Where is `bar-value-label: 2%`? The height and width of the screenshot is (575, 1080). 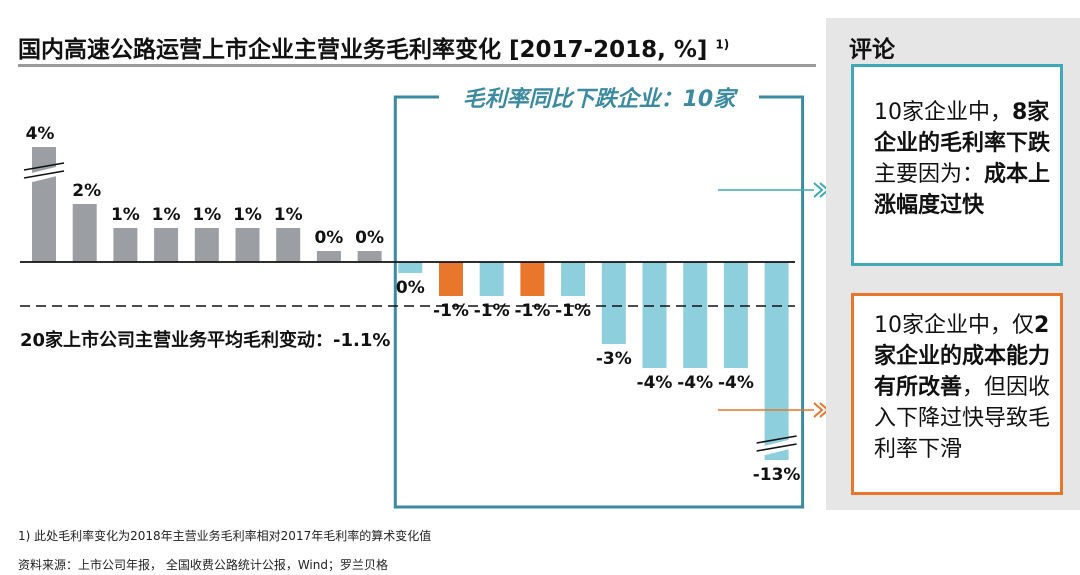 bar-value-label: 2% is located at coordinates (86, 191).